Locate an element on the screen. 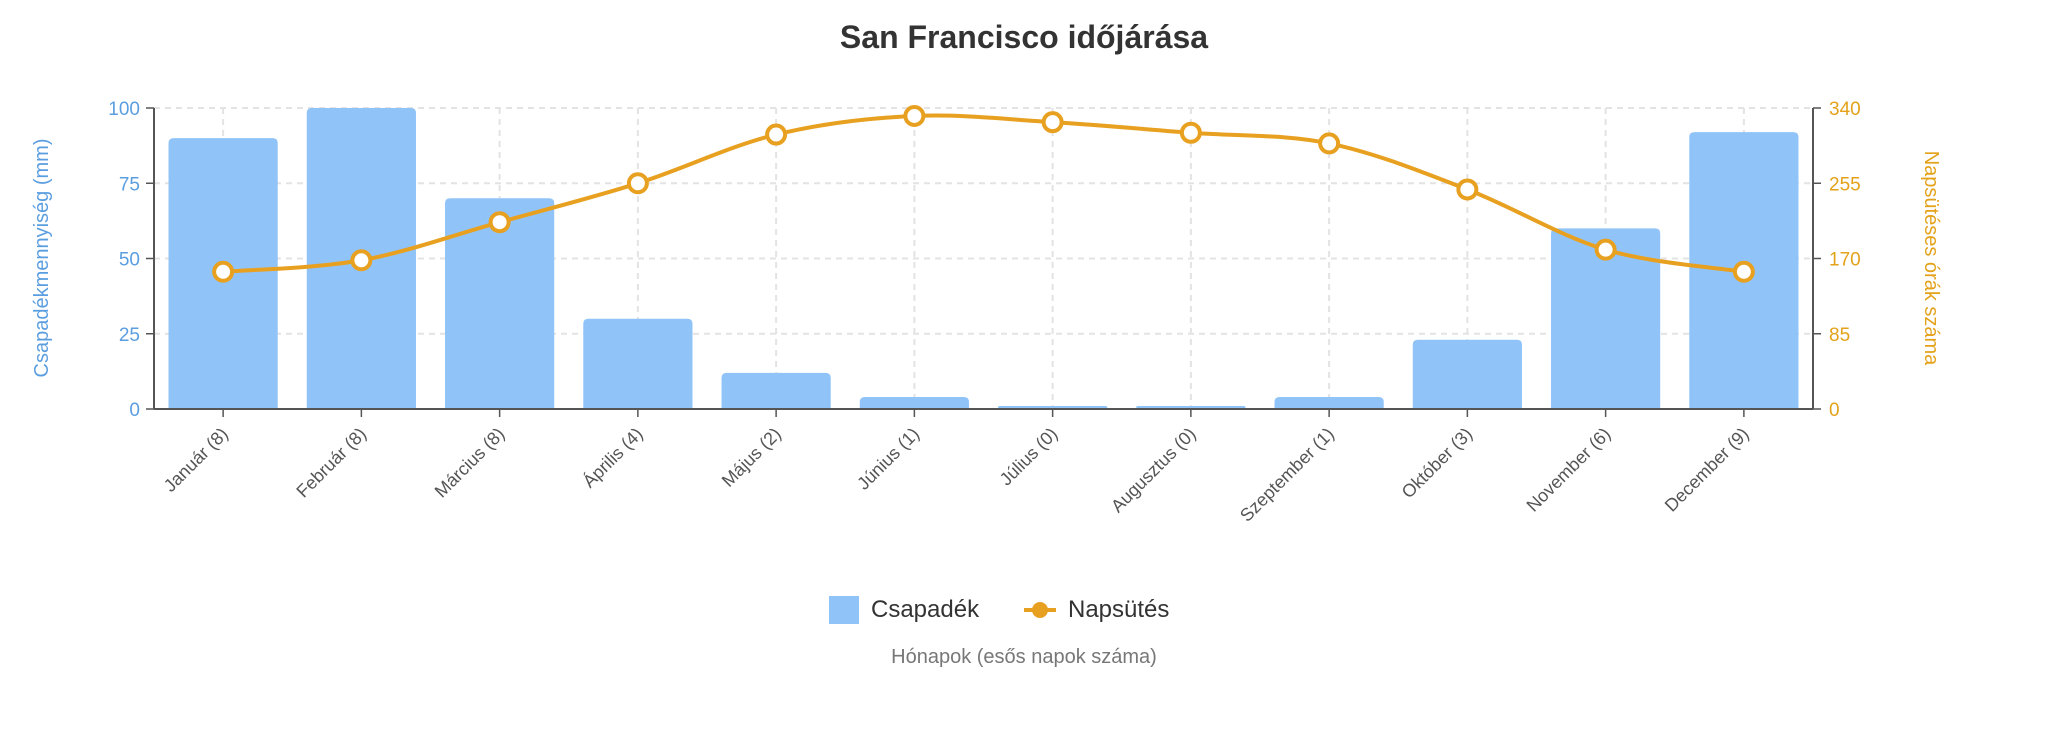 The width and height of the screenshot is (2048, 754). legend-line-marker is located at coordinates (1040, 610).